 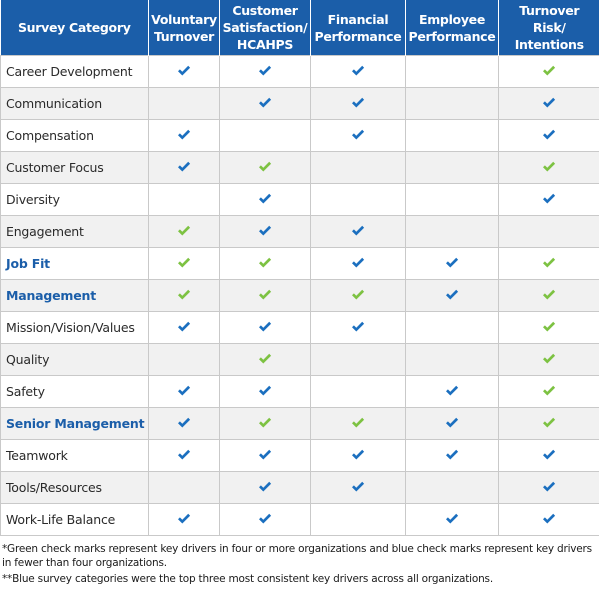 What do you see at coordinates (299, 519) in the screenshot?
I see `table-row: Work-Life Balance` at bounding box center [299, 519].